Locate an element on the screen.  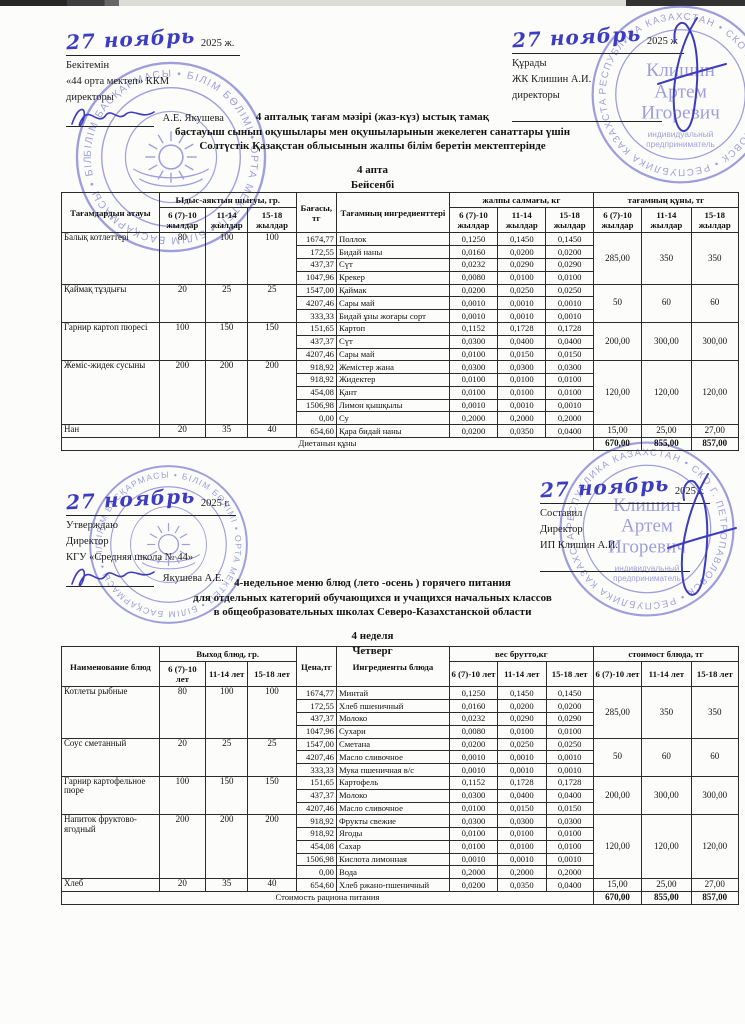
dish-cost: 285,00 is located at coordinates (617, 258).